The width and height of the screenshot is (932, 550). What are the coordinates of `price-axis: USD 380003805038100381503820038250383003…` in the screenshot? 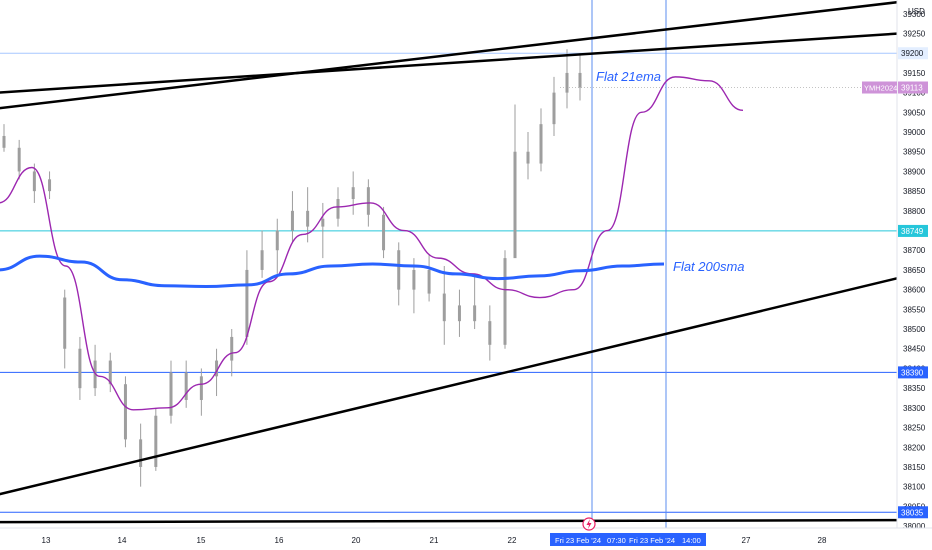 It's located at (897, 265).